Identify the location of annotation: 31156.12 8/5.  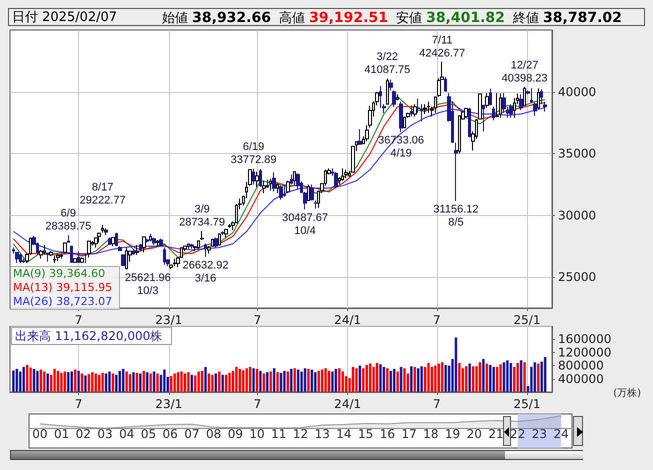
(455, 216).